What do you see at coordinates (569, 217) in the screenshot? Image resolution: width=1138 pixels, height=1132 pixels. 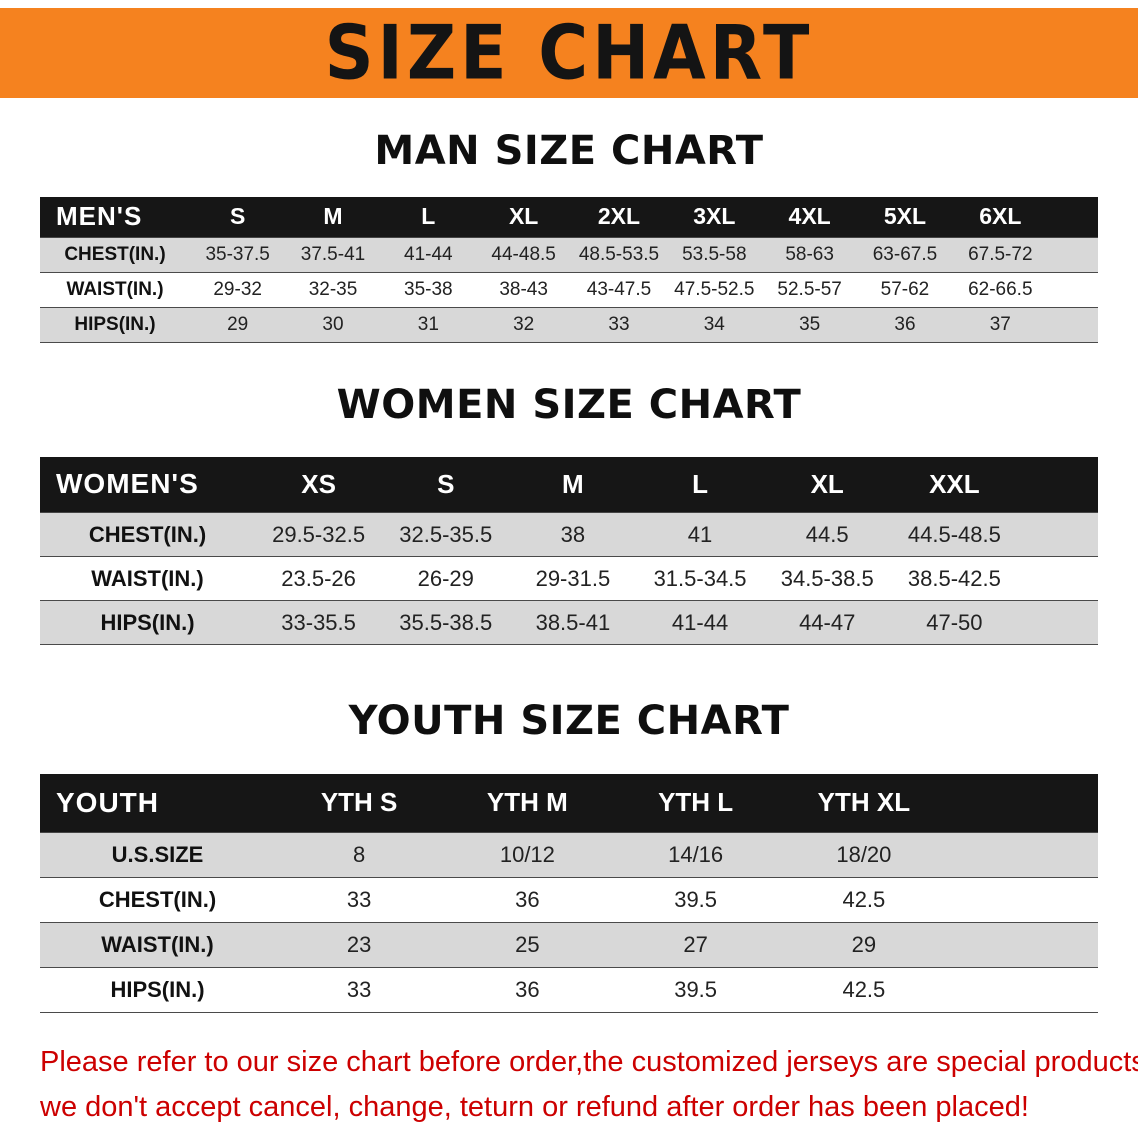 I see `header-row: MEN'S S M L XL 2XL 3XL 4XL 5XL 6XL` at bounding box center [569, 217].